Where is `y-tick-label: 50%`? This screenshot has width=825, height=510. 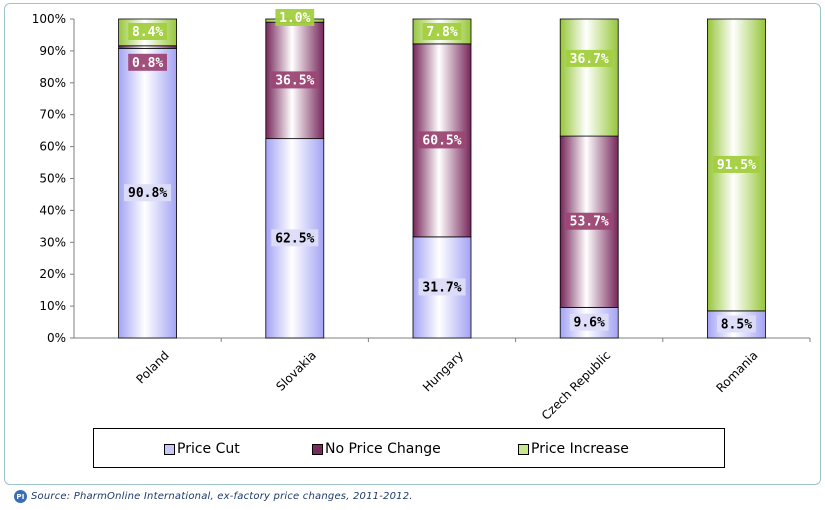
y-tick-label: 50% is located at coordinates (52, 179).